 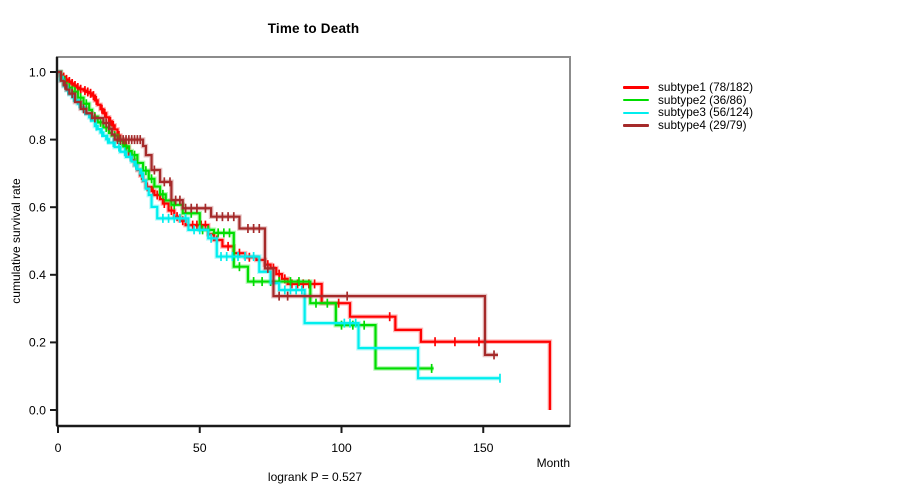 I want to click on y-tick-label: 0.8, so click(x=37, y=140).